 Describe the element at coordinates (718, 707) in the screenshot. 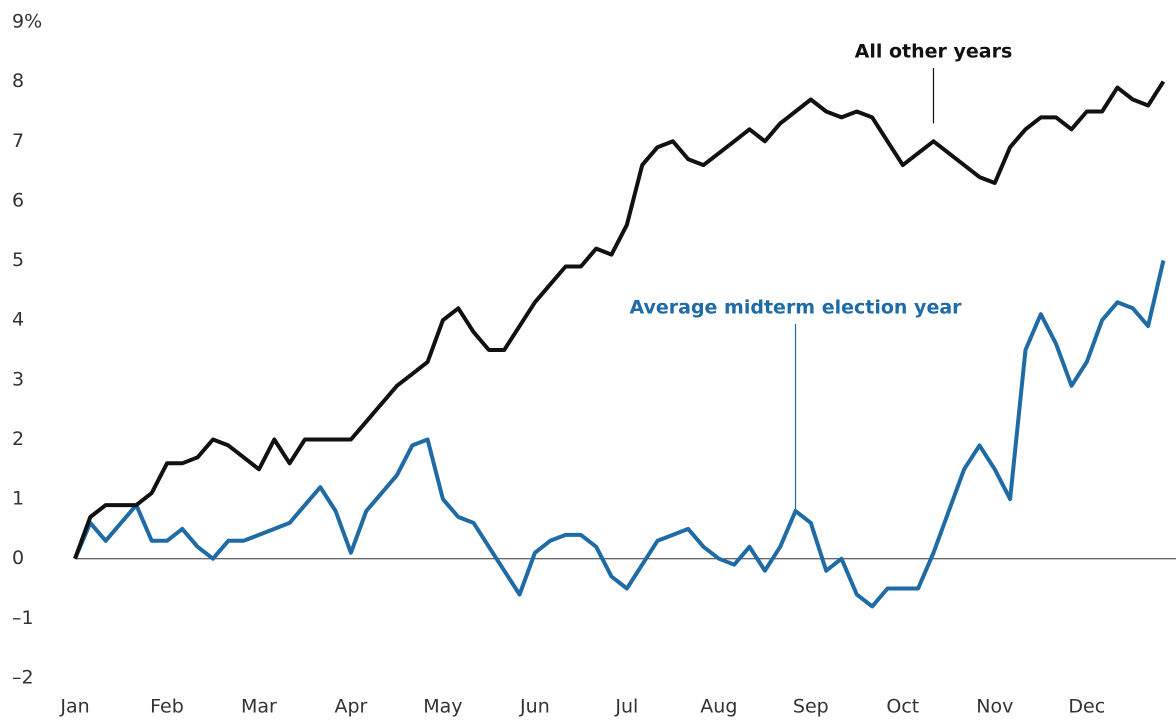

I see `x-tick-label: Aug` at that location.